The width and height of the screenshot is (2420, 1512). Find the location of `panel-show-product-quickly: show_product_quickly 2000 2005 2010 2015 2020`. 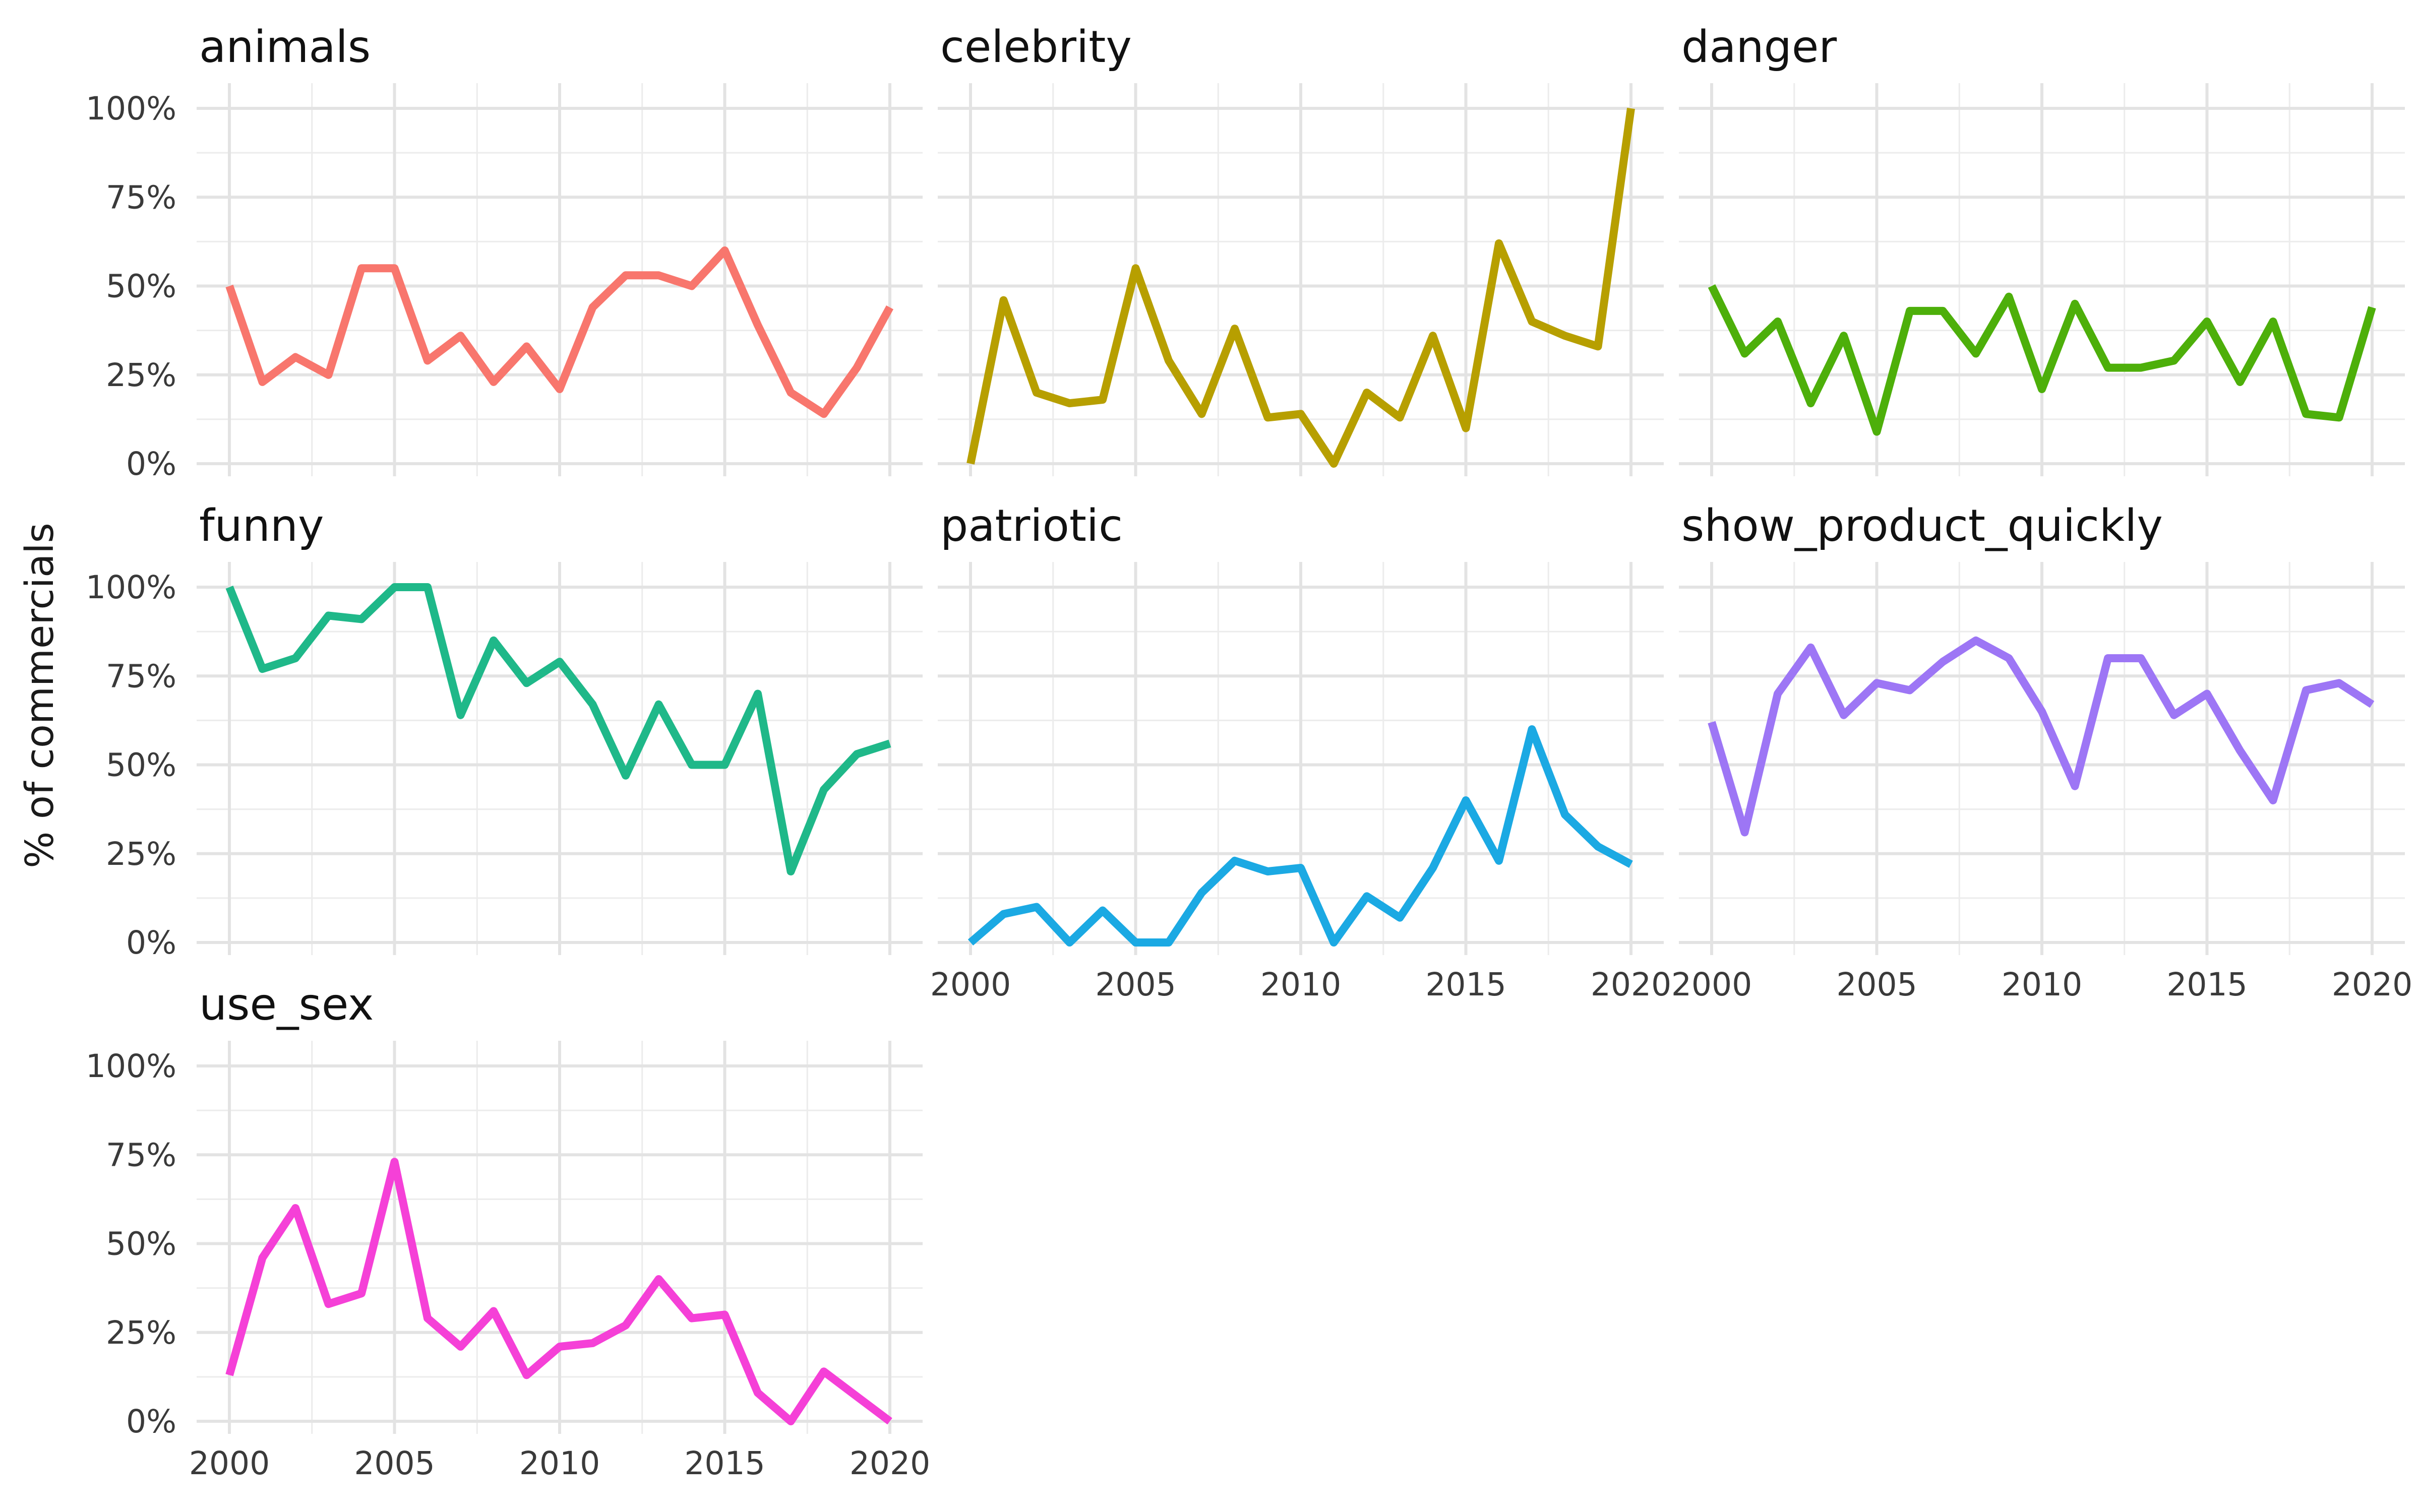

panel-show-product-quickly: show_product_quickly 2000 2005 2010 2015 2020 is located at coordinates (2041, 751).